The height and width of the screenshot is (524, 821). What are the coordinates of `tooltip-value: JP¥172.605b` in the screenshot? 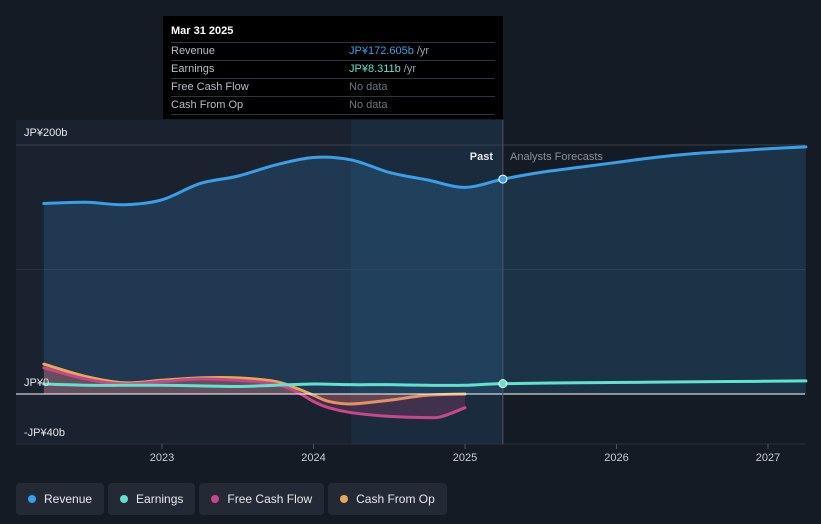 It's located at (381, 51).